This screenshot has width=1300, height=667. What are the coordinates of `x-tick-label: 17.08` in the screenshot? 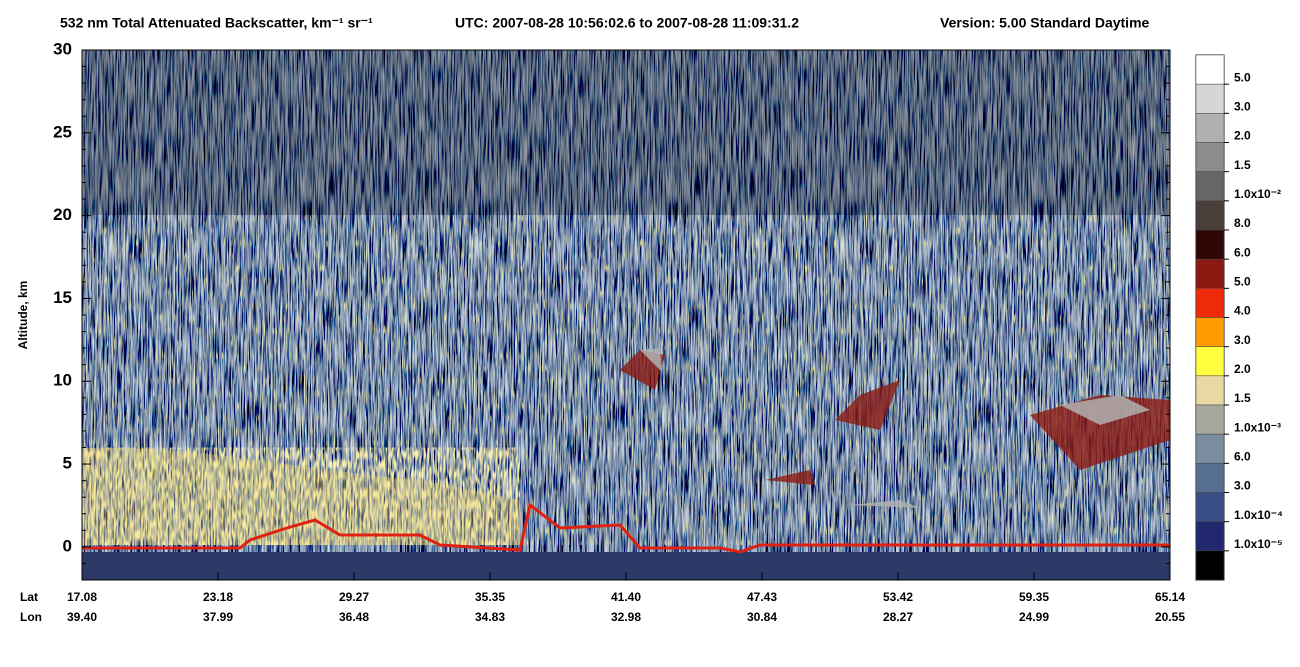 It's located at (82, 597).